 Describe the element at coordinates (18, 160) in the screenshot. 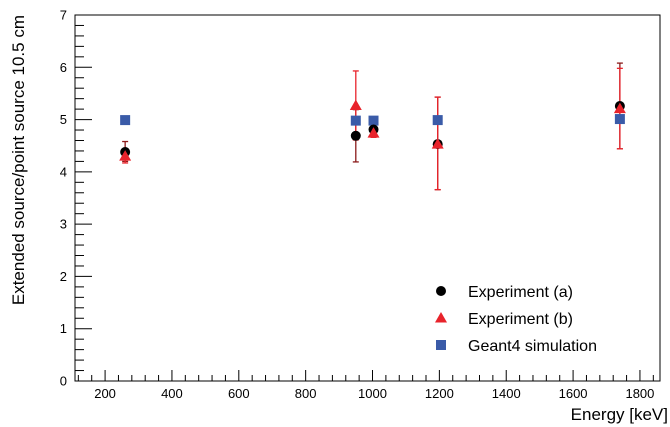

I see `y-axis-label: Extended source/point source 10.5 cm` at that location.